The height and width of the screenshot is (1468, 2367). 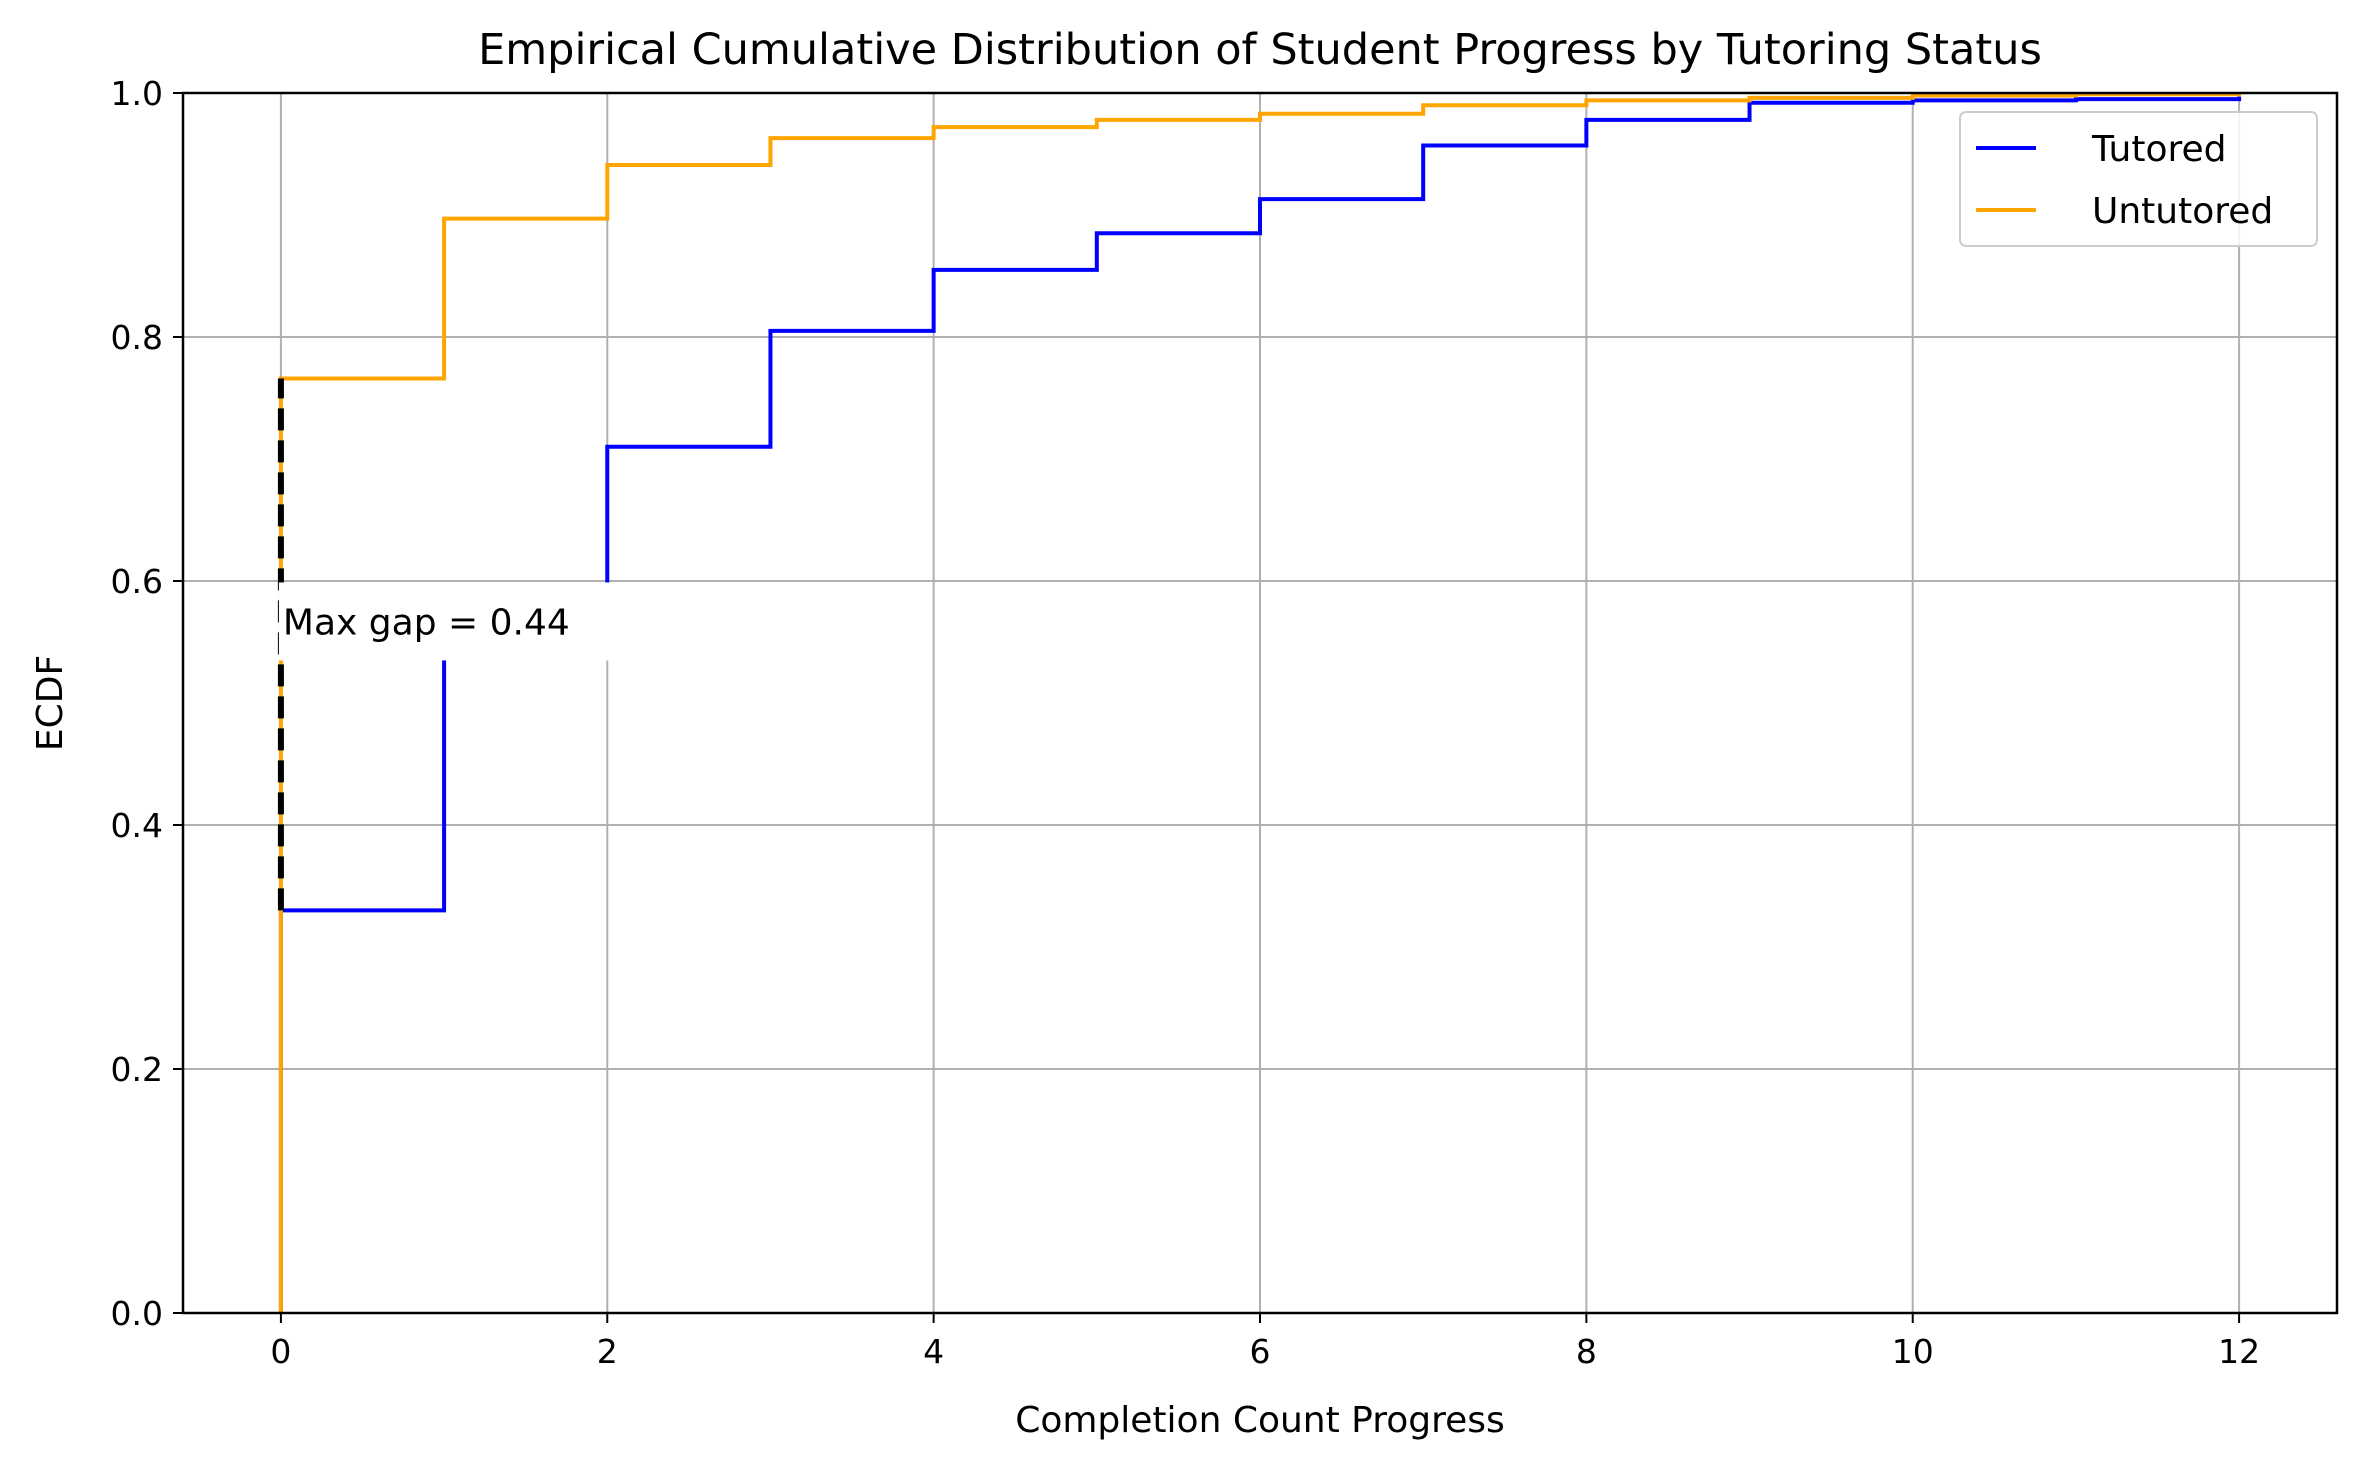 I want to click on x-tick-label: 2, so click(x=607, y=1351).